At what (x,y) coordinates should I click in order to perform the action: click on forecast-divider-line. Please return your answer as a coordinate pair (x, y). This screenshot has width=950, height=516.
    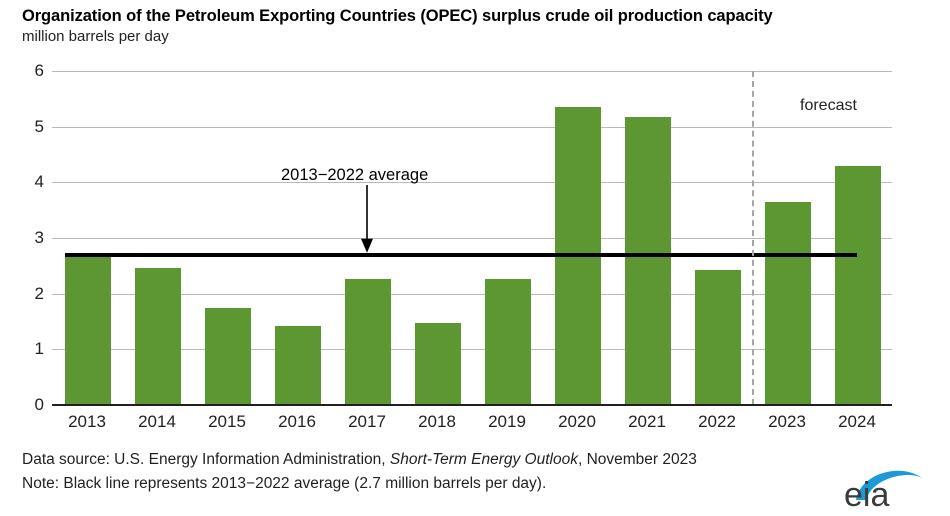
    Looking at the image, I should click on (753, 238).